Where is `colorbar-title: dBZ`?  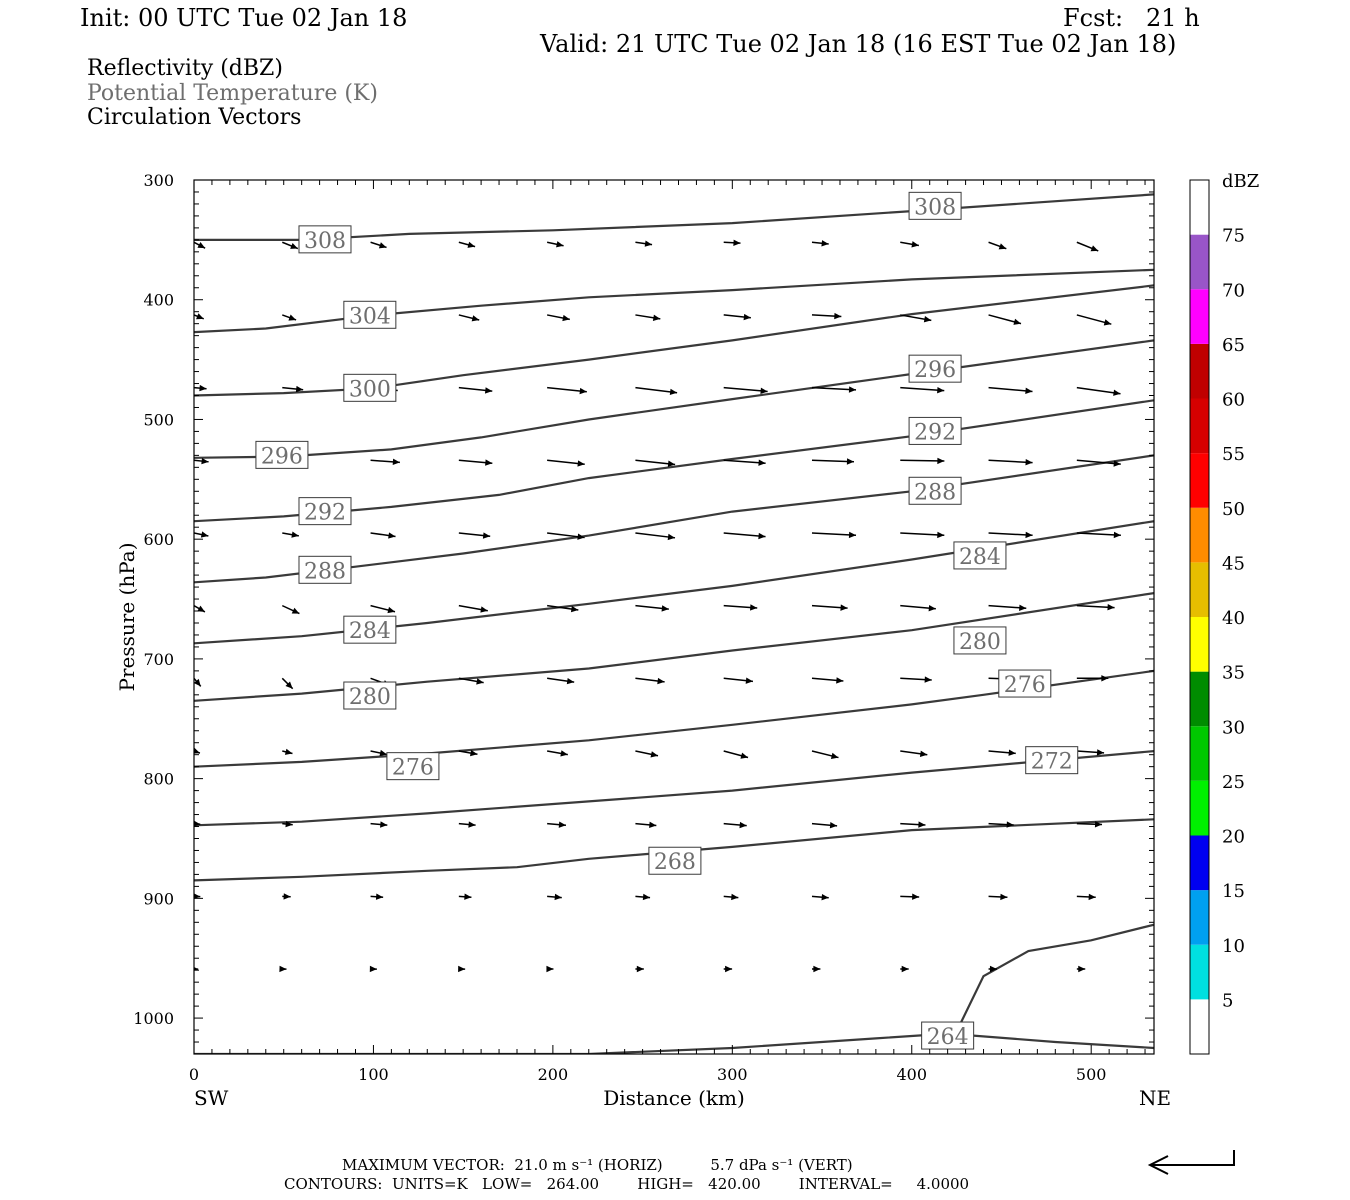
colorbar-title: dBZ is located at coordinates (1240, 181).